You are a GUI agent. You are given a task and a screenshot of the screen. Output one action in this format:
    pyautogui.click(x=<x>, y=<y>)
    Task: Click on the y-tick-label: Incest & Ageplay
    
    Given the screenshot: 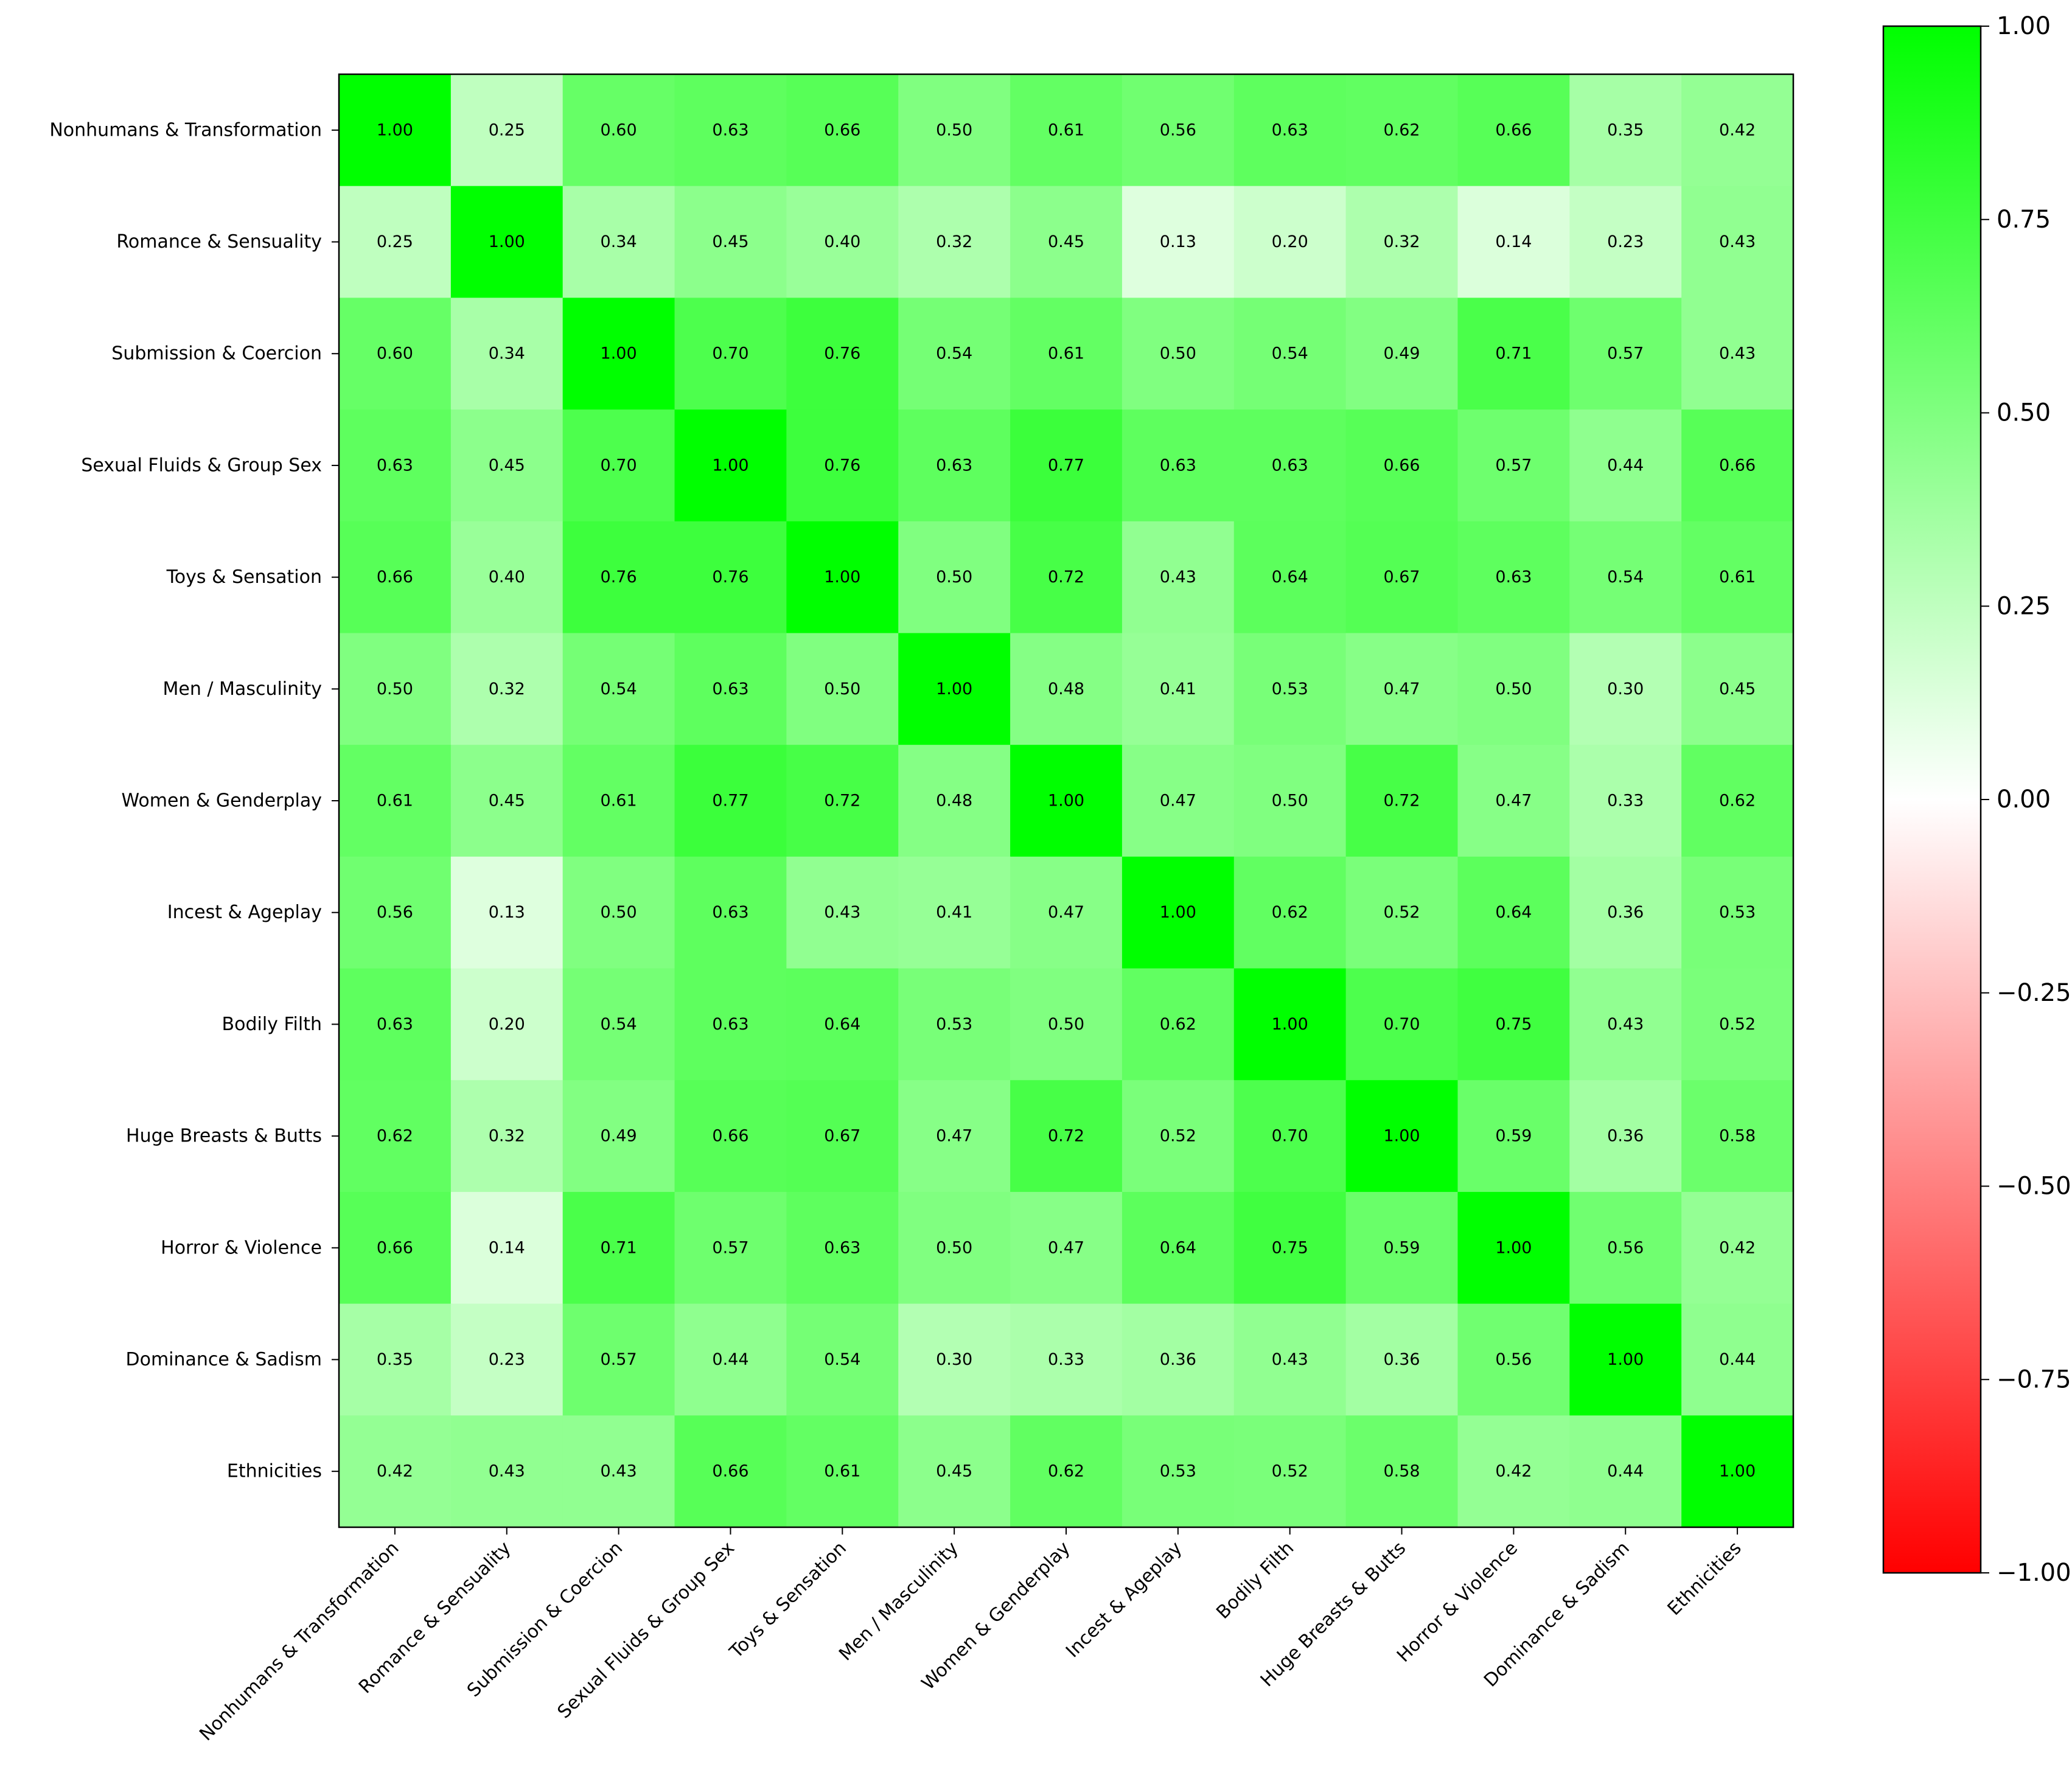 What is the action you would take?
    pyautogui.click(x=244, y=912)
    